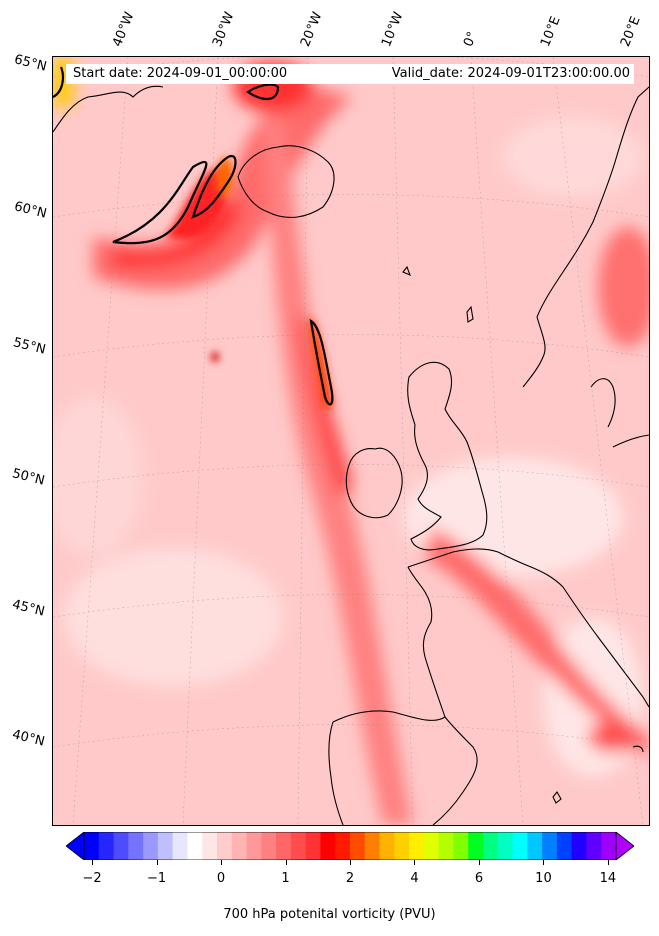  I want to click on iceland-coast, so click(286, 181).